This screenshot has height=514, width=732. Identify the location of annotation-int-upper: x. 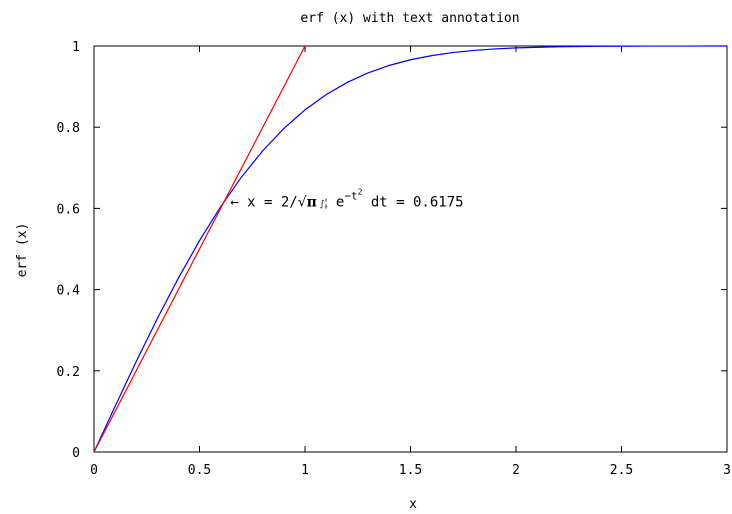
(325, 200).